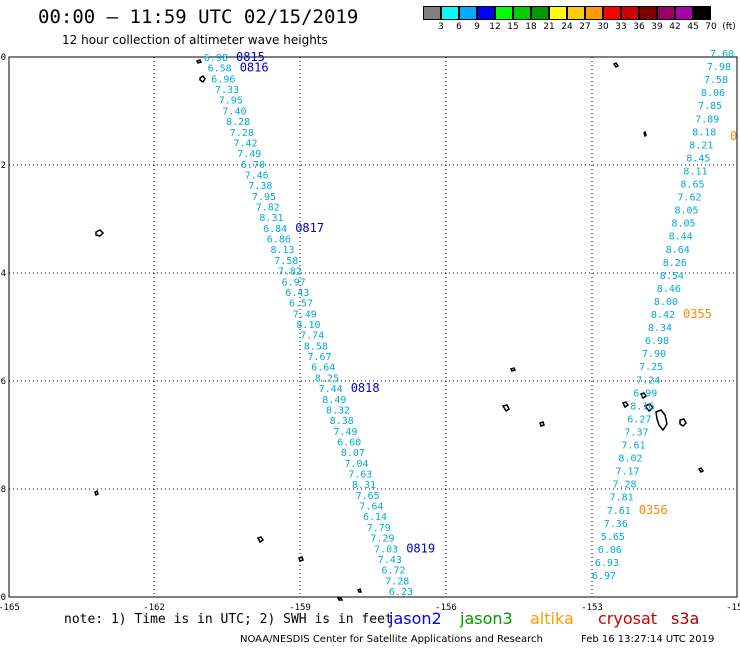 The image size is (740, 650). Describe the element at coordinates (477, 27) in the screenshot. I see `legend-tick-label: 9` at that location.